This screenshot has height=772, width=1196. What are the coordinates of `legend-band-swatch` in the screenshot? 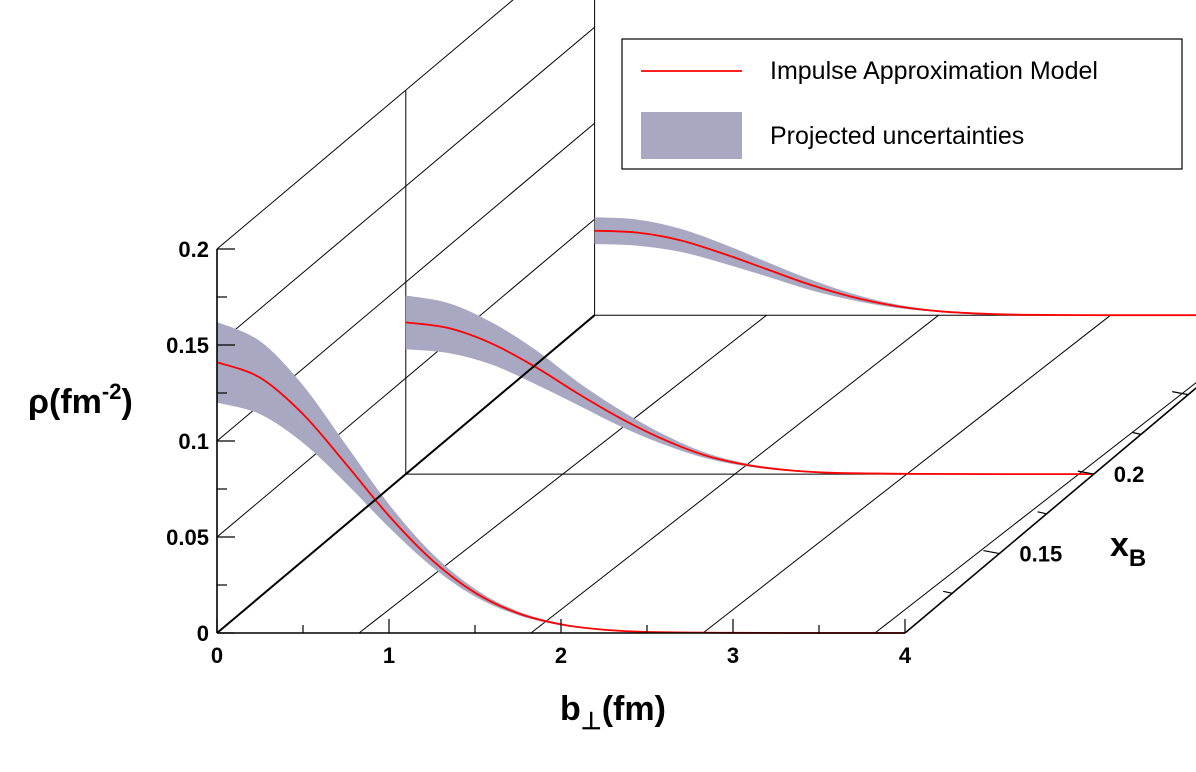 It's located at (691, 135).